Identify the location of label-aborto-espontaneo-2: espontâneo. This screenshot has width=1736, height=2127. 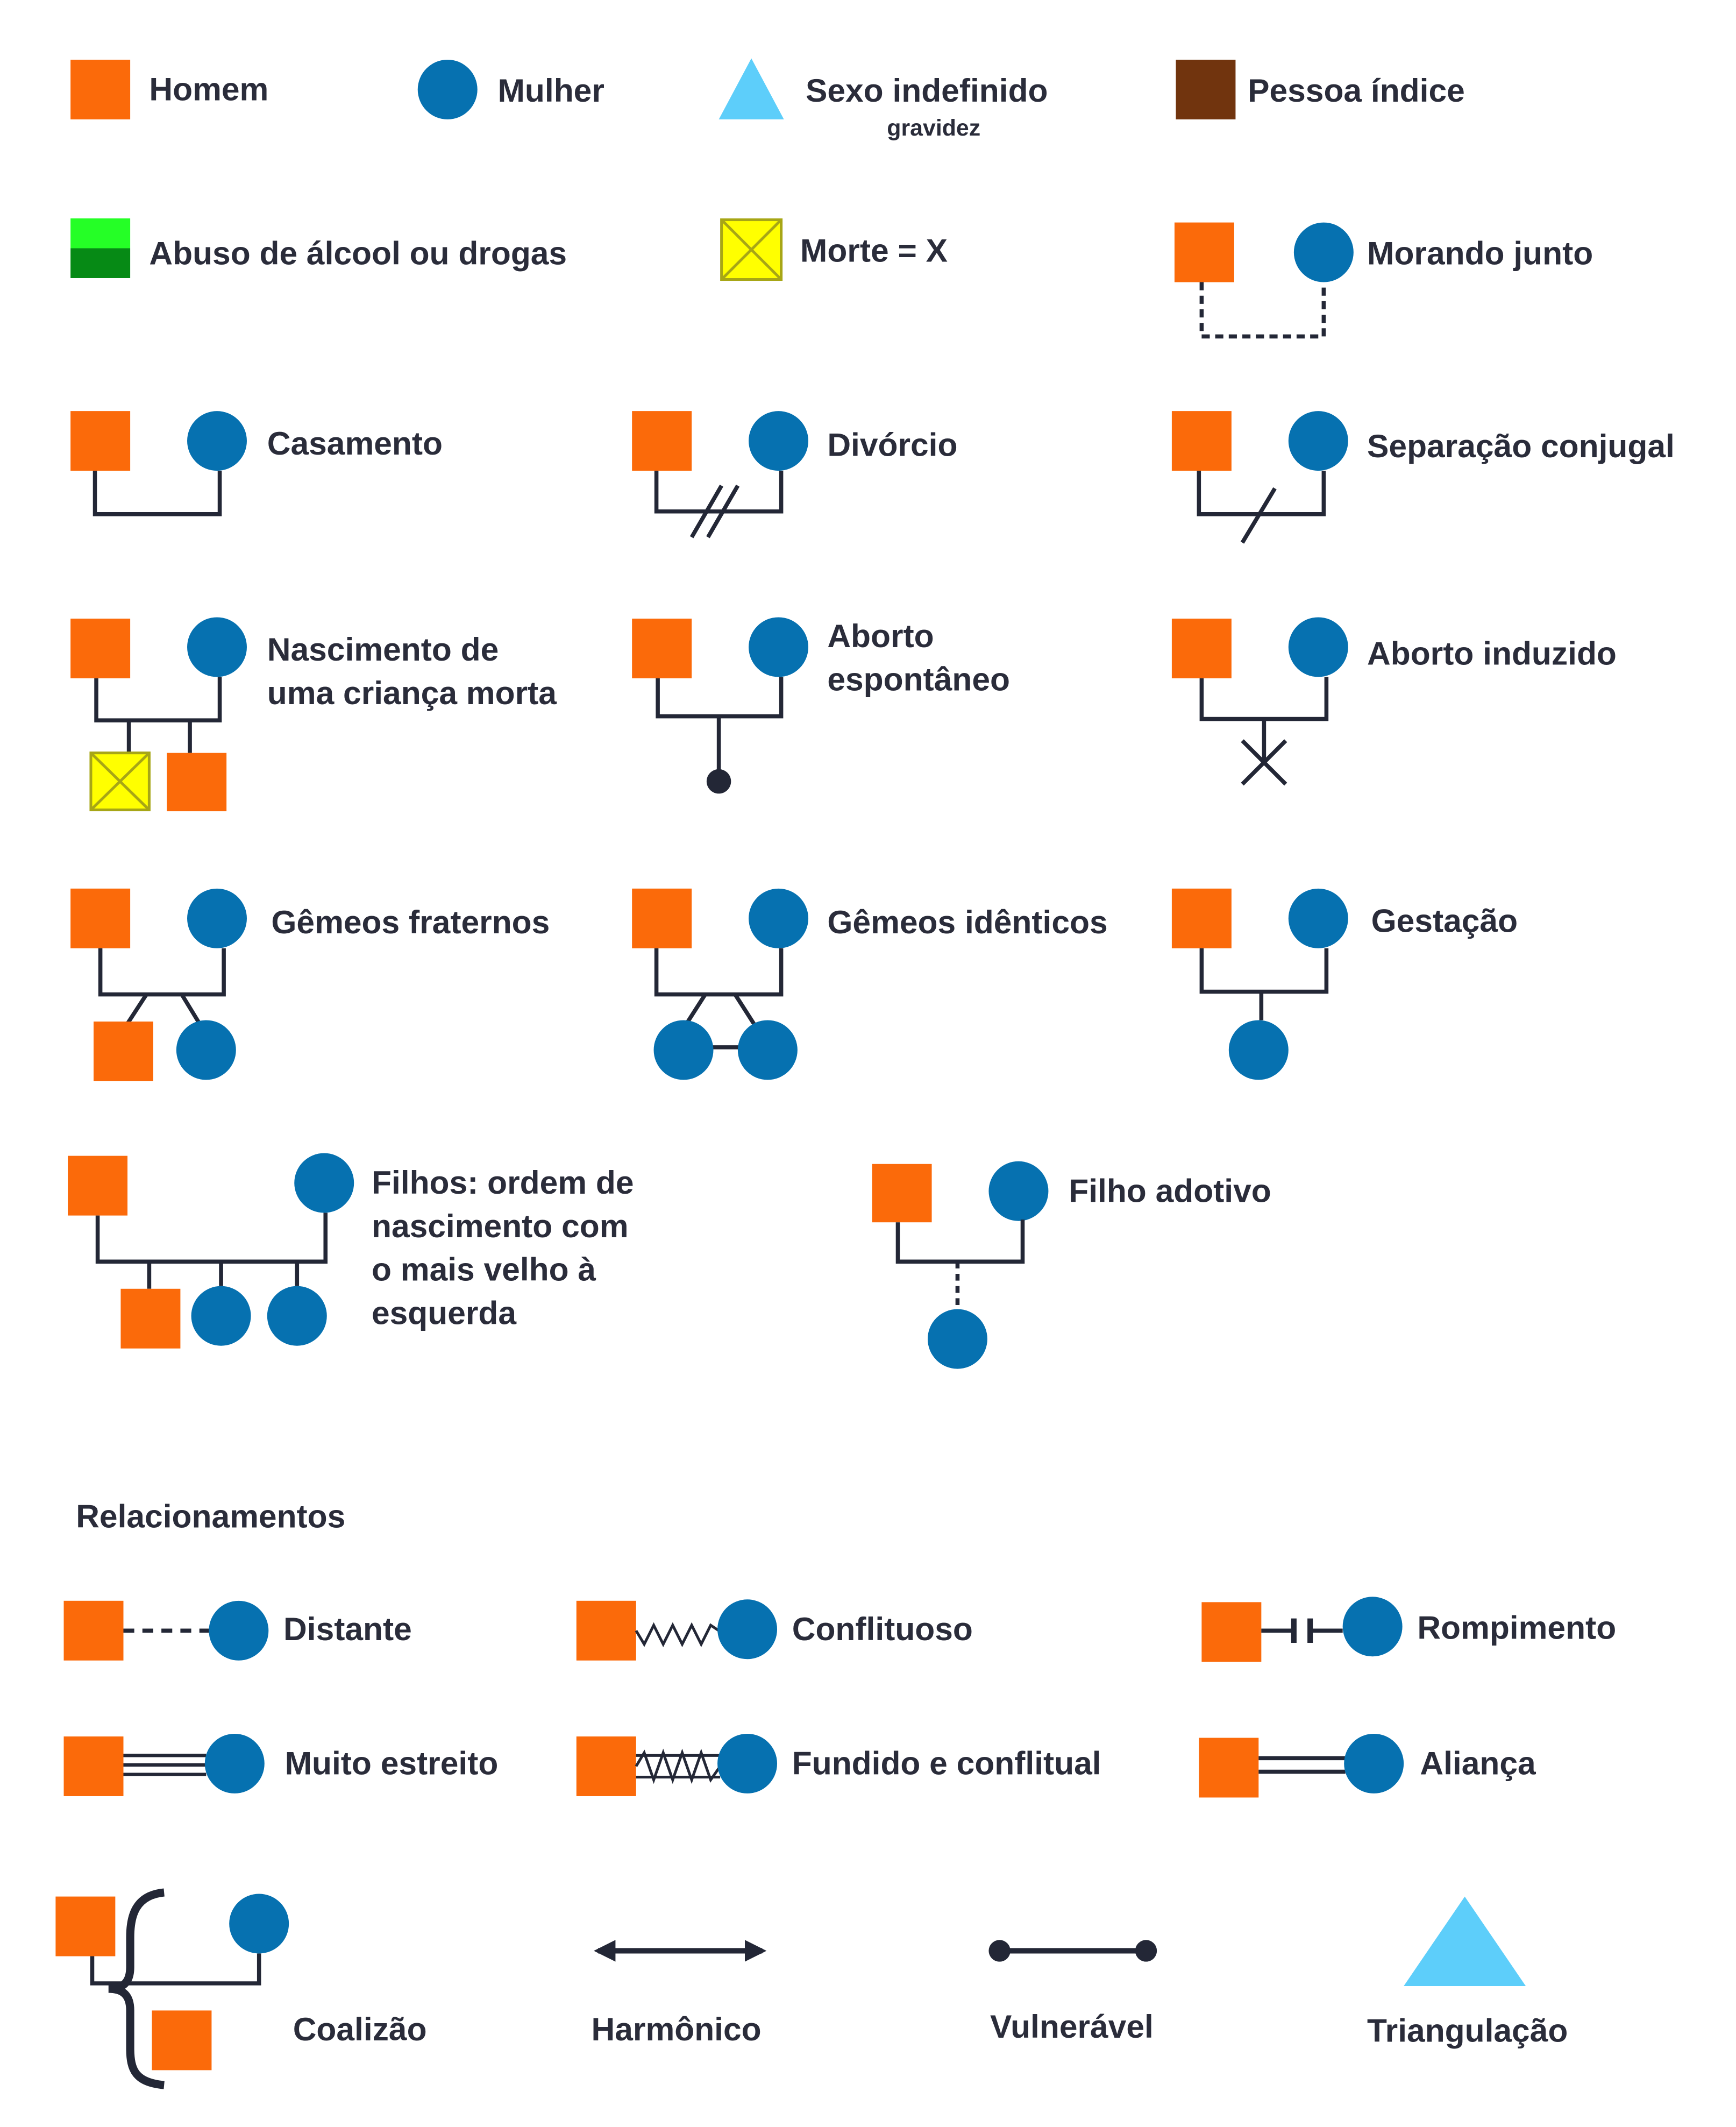
(919, 679).